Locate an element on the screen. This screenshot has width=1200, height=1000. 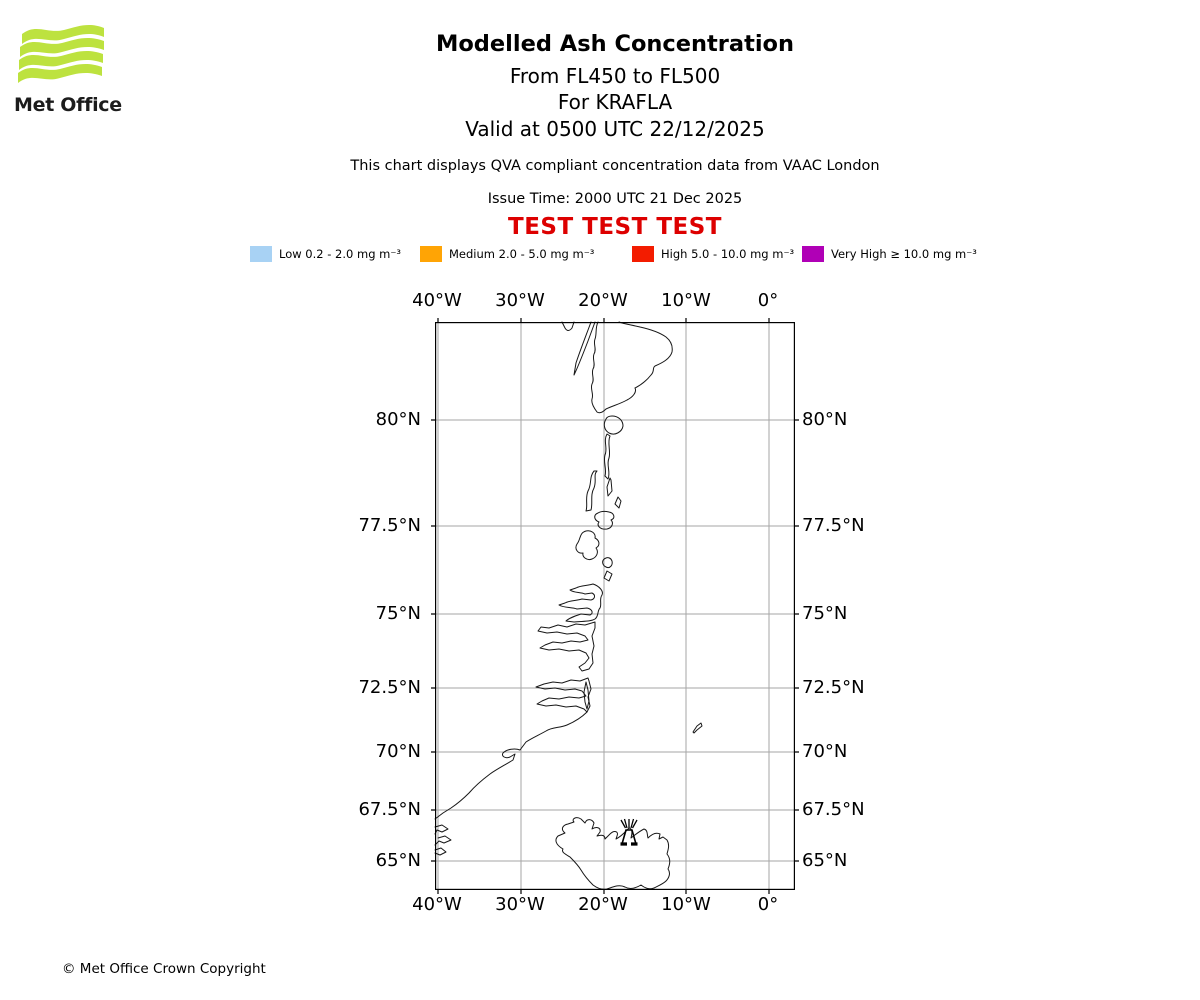
coast-fjord-sliver is located at coordinates (586, 695).